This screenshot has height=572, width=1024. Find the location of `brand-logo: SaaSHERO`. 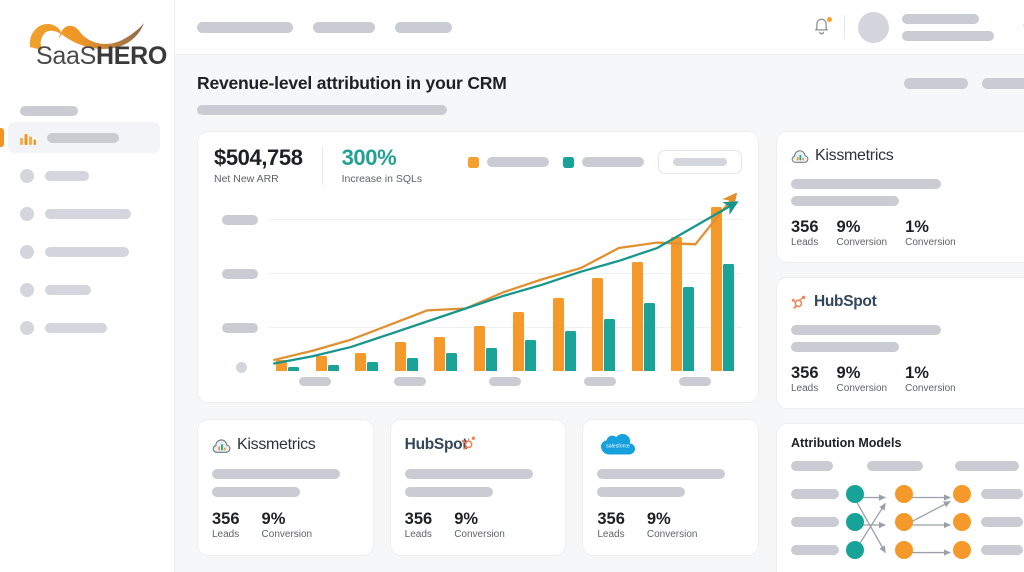

brand-logo: SaaSHERO is located at coordinates (87, 43).